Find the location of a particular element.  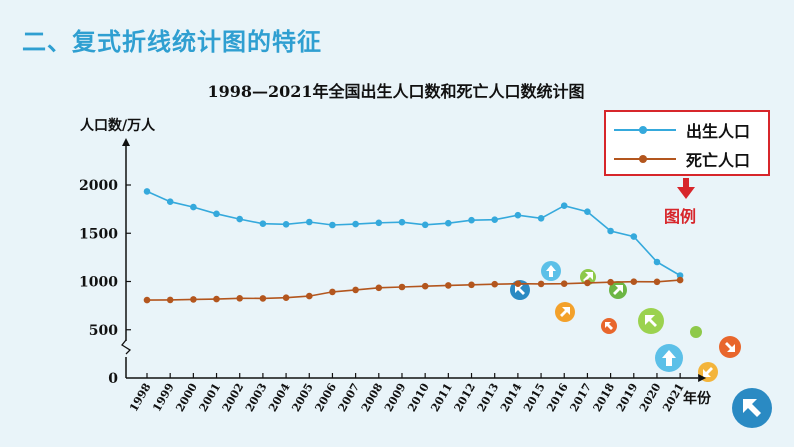

x-tick-label: 2007 is located at coordinates (349, 397).